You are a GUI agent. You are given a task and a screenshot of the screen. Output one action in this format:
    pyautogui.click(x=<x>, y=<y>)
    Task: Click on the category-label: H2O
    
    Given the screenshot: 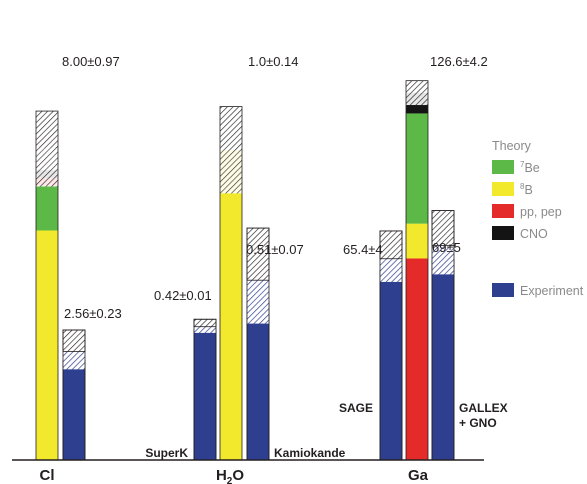 What is the action you would take?
    pyautogui.click(x=230, y=475)
    